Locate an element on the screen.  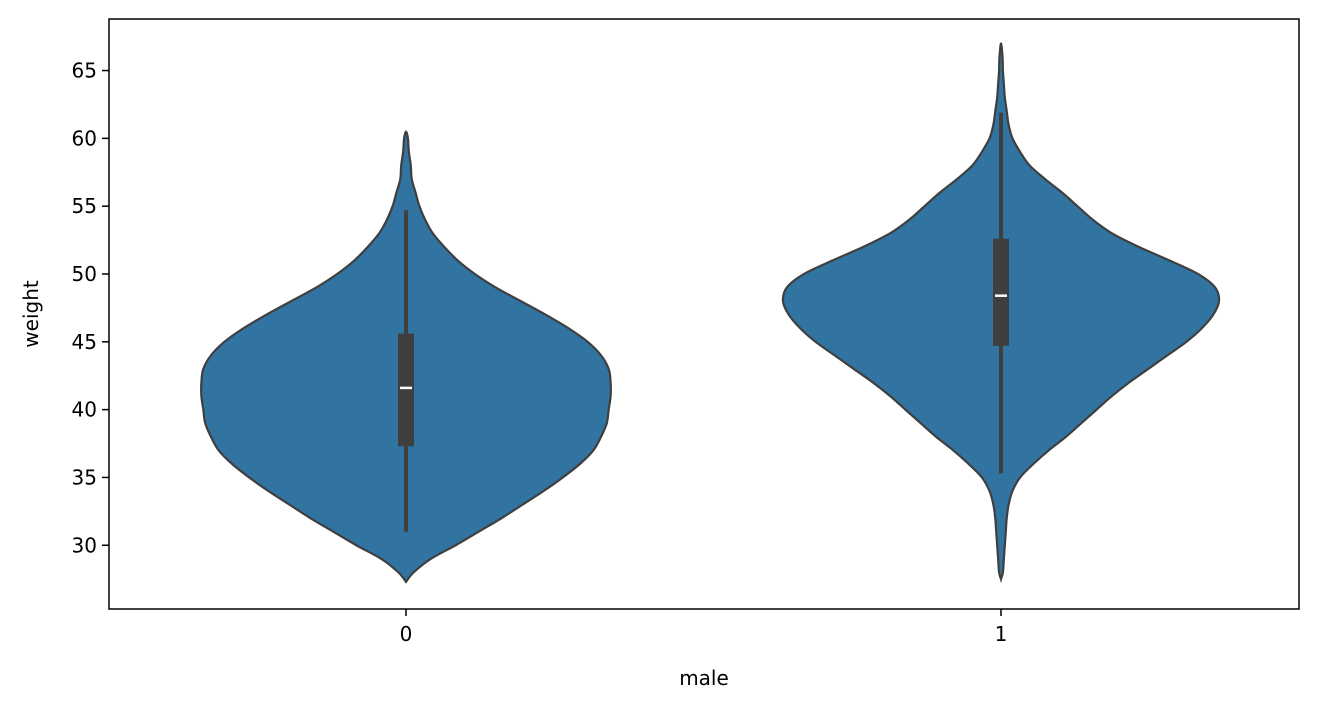
y-tick-label-60: 60 is located at coordinates (84, 138).